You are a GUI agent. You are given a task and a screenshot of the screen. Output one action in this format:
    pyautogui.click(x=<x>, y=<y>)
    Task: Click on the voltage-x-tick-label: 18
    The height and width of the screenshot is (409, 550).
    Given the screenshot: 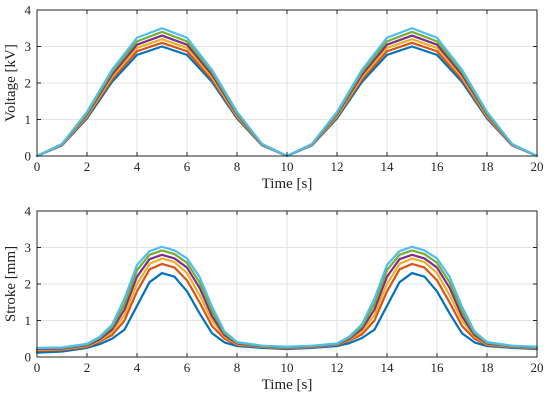 What is the action you would take?
    pyautogui.click(x=487, y=166)
    